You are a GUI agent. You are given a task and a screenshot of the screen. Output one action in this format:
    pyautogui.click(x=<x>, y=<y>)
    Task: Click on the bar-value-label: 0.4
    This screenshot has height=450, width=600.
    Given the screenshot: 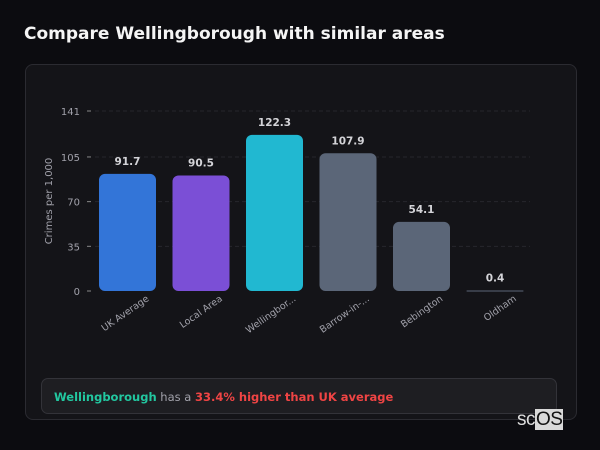 What is the action you would take?
    pyautogui.click(x=495, y=278)
    